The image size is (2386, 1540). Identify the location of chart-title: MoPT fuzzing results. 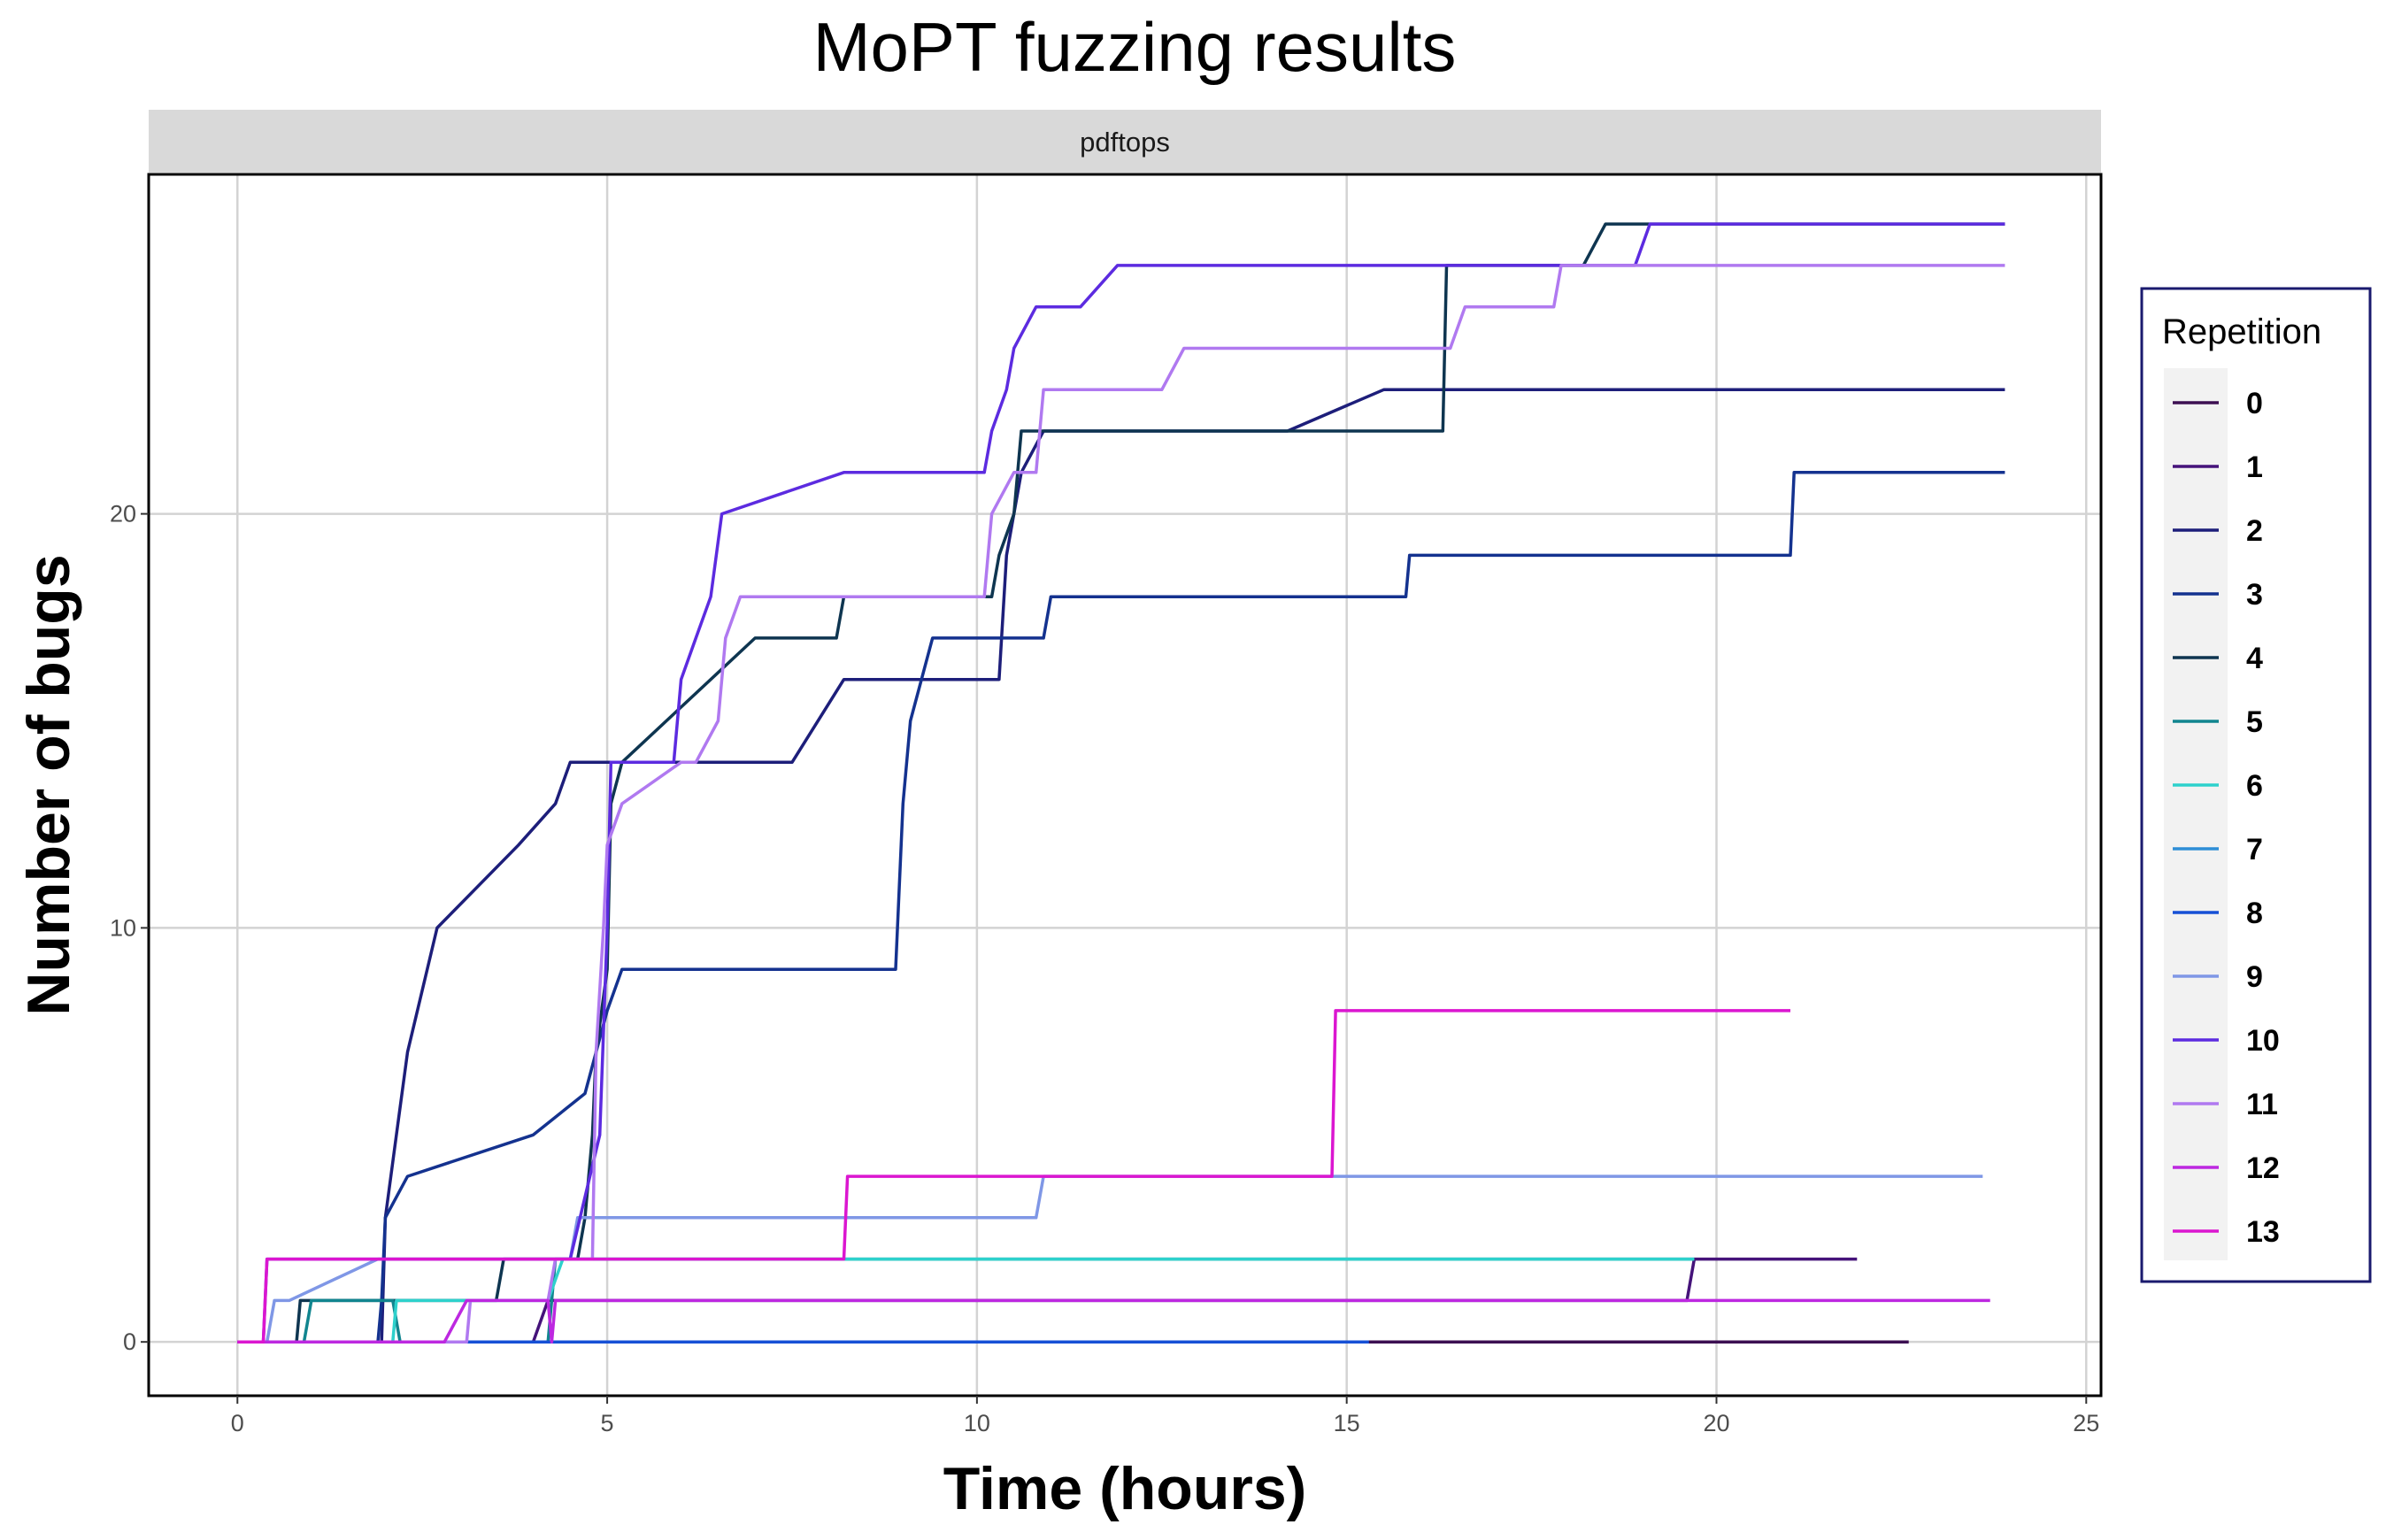
(1135, 47).